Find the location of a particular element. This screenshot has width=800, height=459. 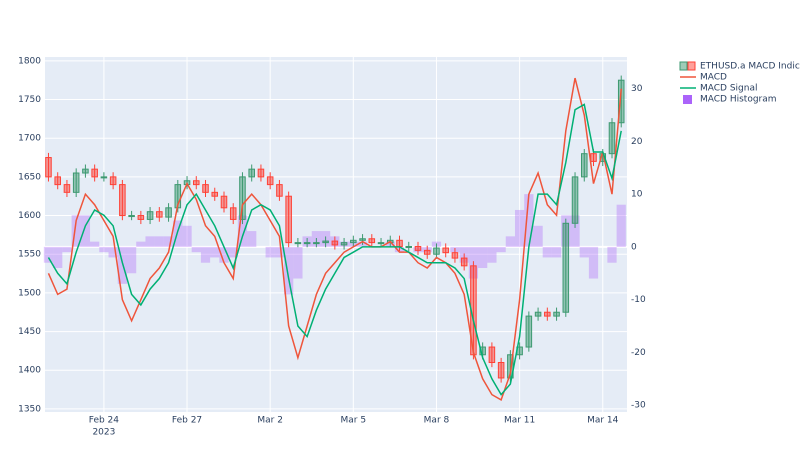

x-tick-label: Mar 5 is located at coordinates (354, 421).